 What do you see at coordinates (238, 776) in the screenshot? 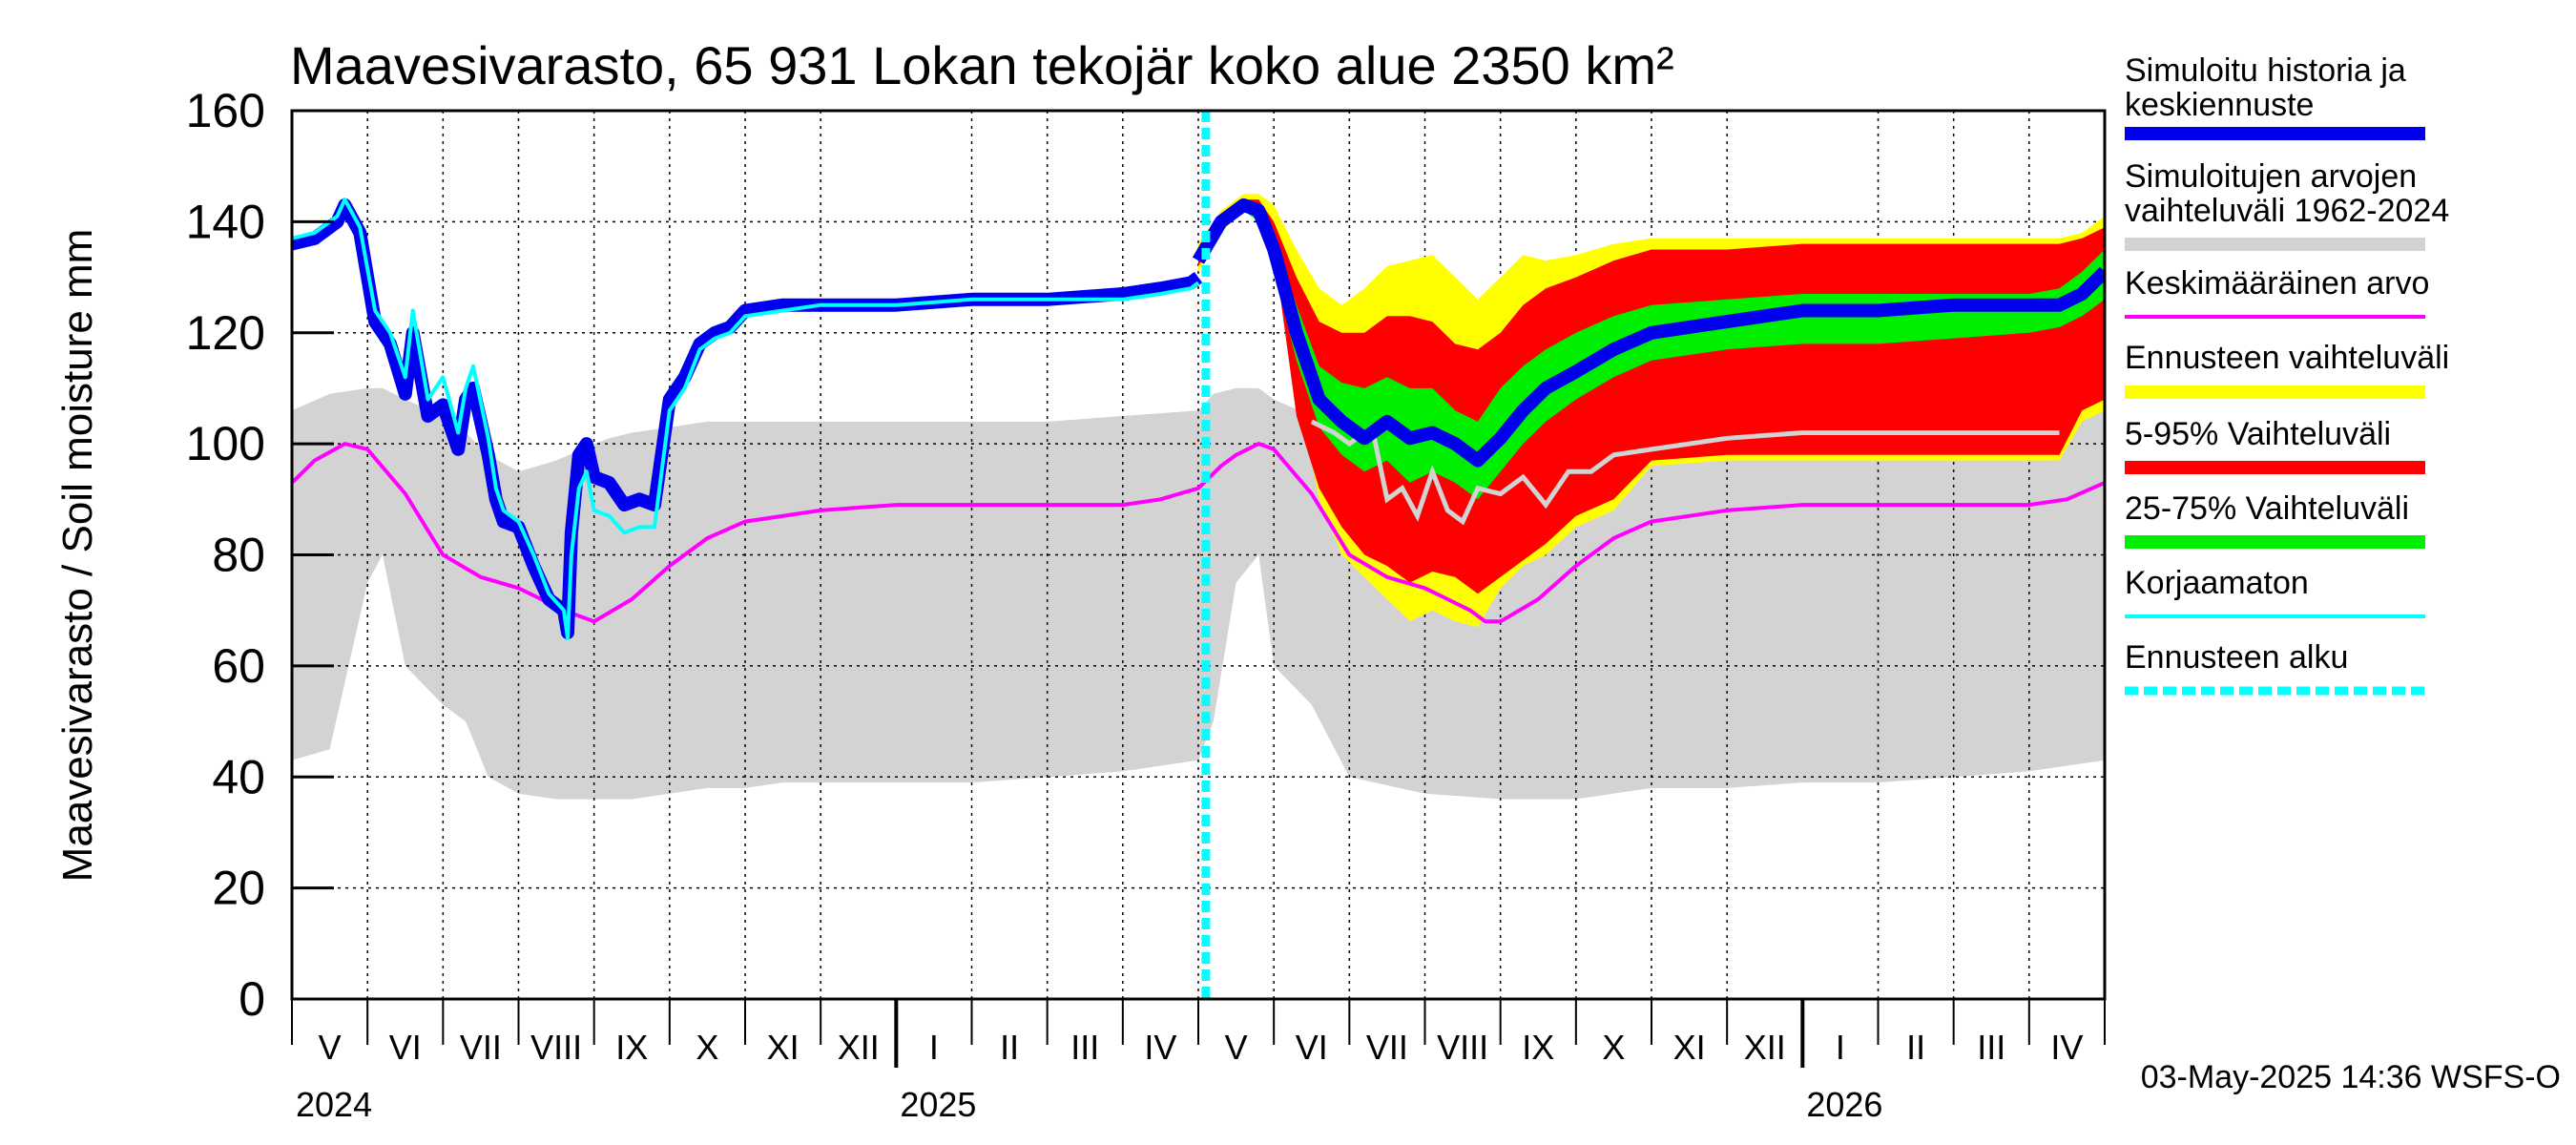
I see `y-tick-label: 40` at bounding box center [238, 776].